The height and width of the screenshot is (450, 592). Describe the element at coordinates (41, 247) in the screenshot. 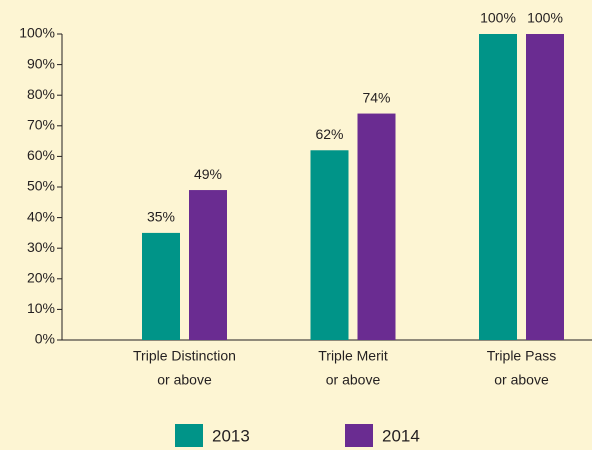

I see `y-tick-label: 30%` at that location.